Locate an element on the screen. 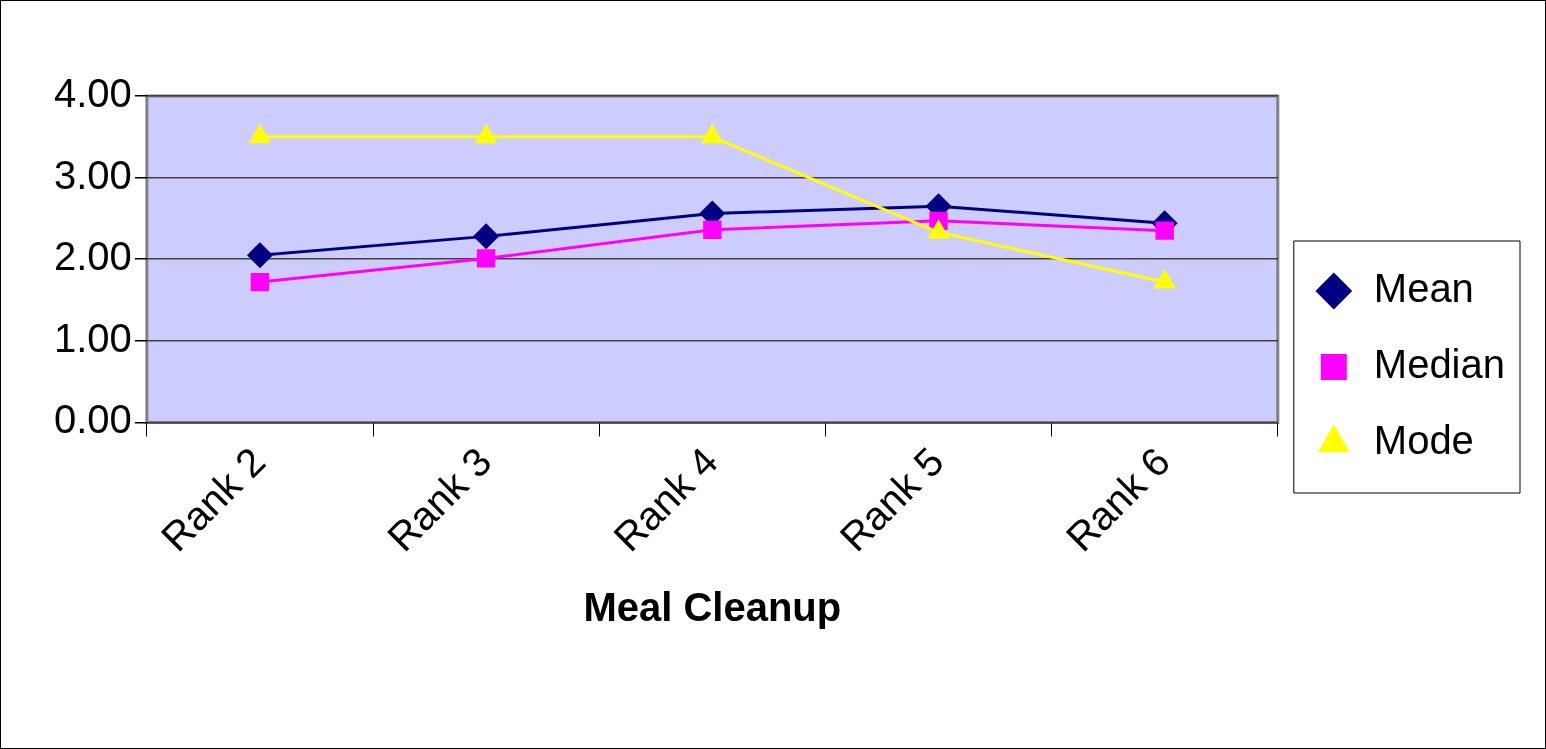  y-tick-label: 3.00 is located at coordinates (92, 174).